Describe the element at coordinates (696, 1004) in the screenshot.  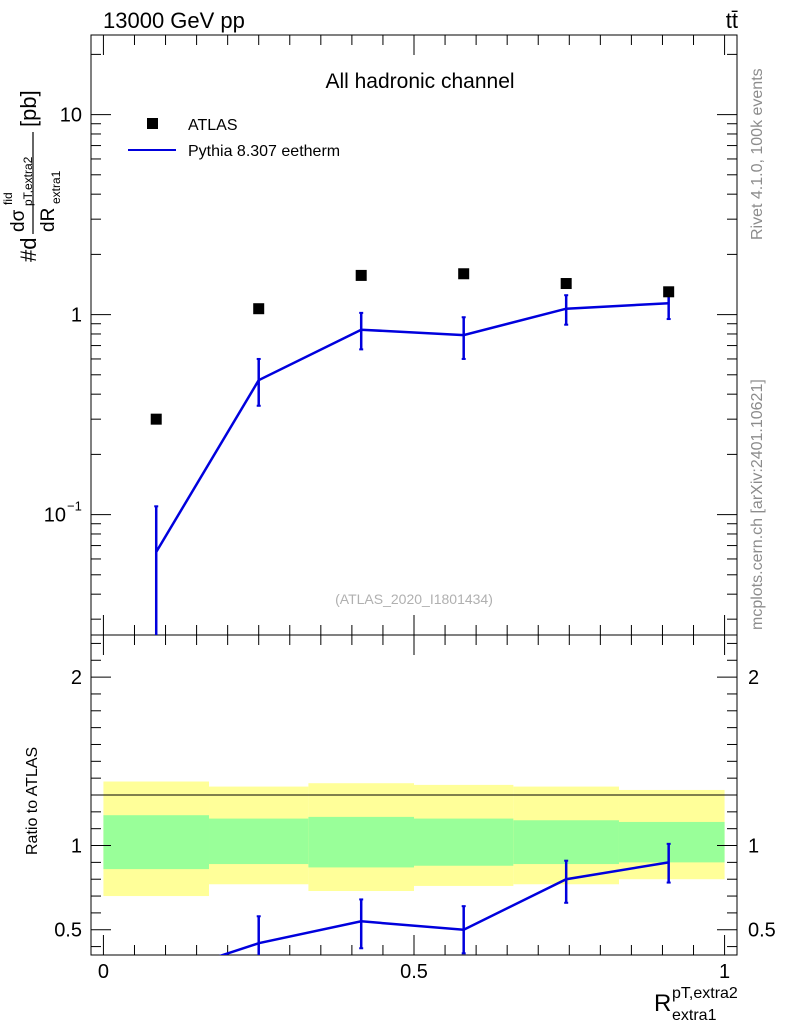
I see `x-axis-label: R pT,extra2 extra1` at that location.